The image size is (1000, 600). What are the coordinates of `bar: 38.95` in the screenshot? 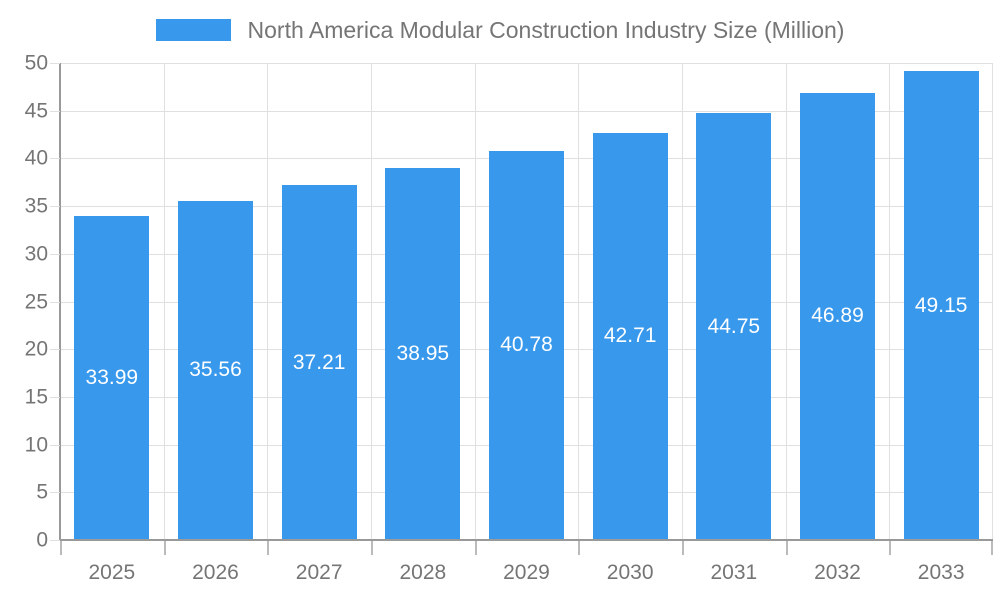 It's located at (423, 354).